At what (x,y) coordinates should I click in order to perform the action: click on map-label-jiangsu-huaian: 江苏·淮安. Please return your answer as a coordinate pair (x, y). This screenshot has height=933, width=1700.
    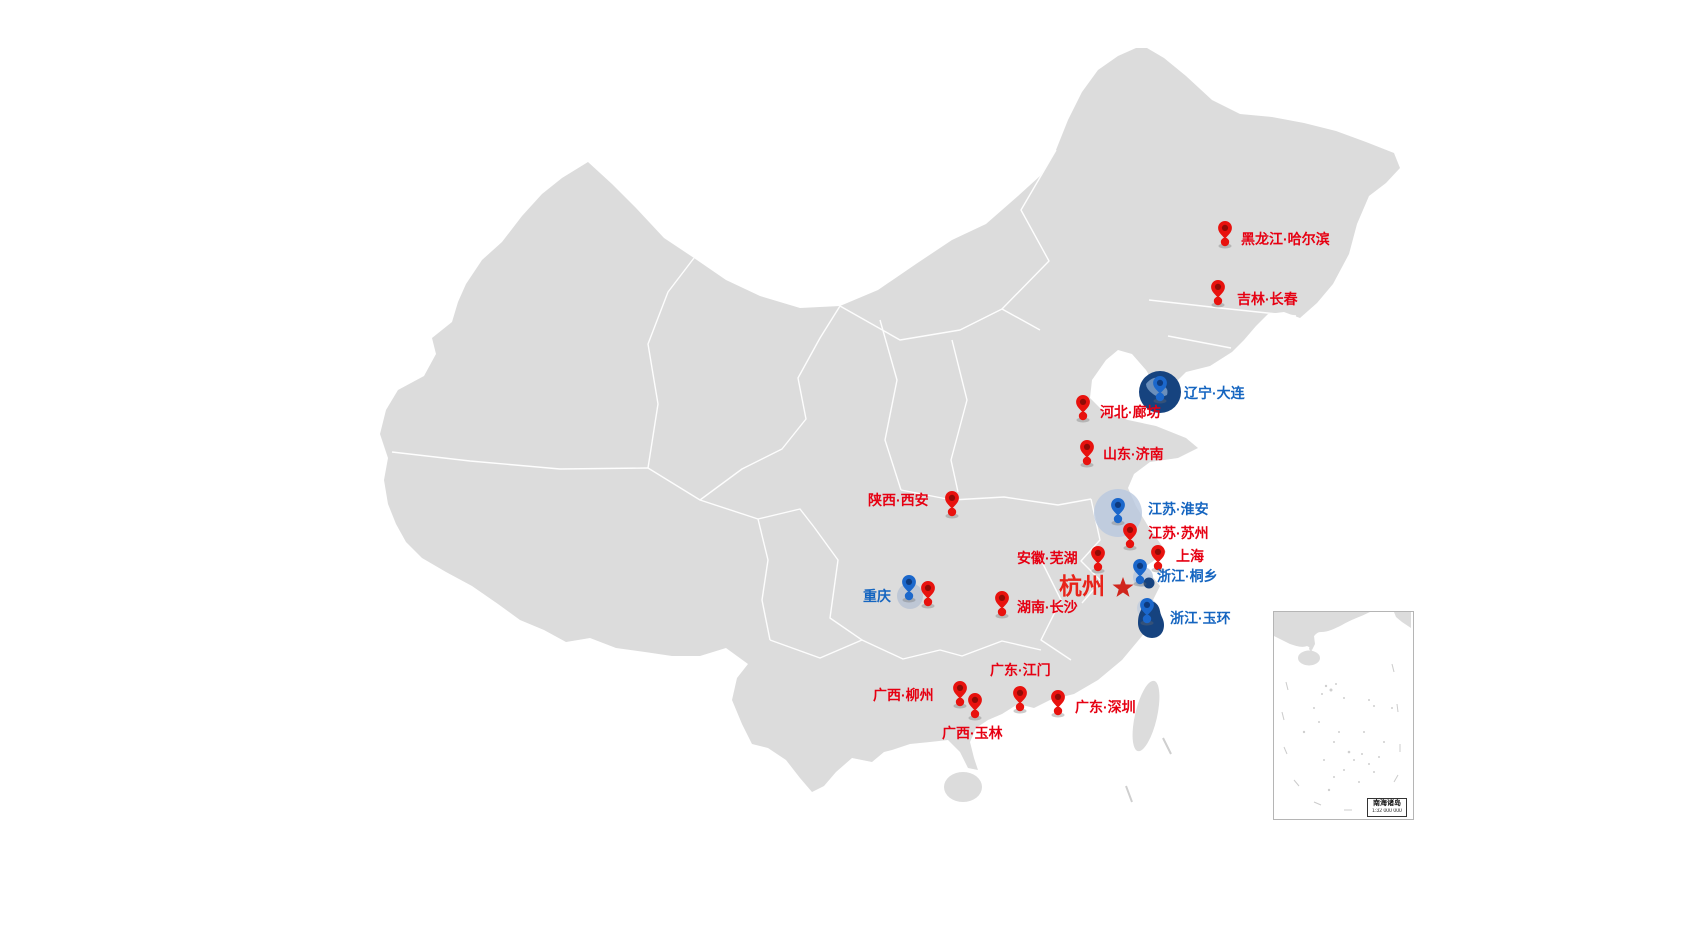
    Looking at the image, I should click on (1178, 509).